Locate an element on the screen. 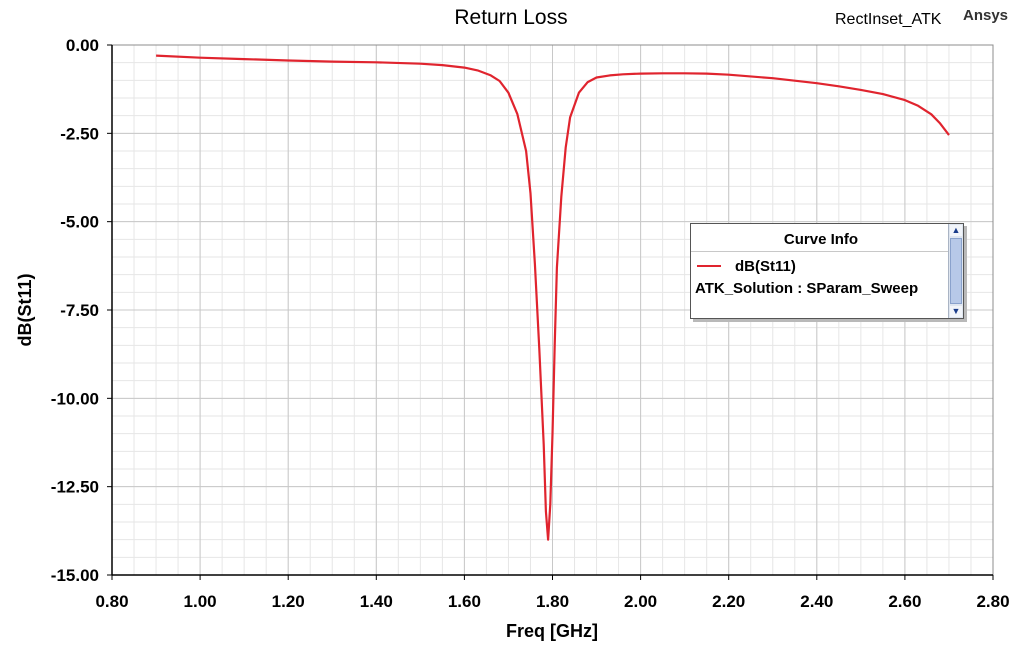 This screenshot has width=1022, height=645. legend-series-label: dB(St11) is located at coordinates (765, 266).